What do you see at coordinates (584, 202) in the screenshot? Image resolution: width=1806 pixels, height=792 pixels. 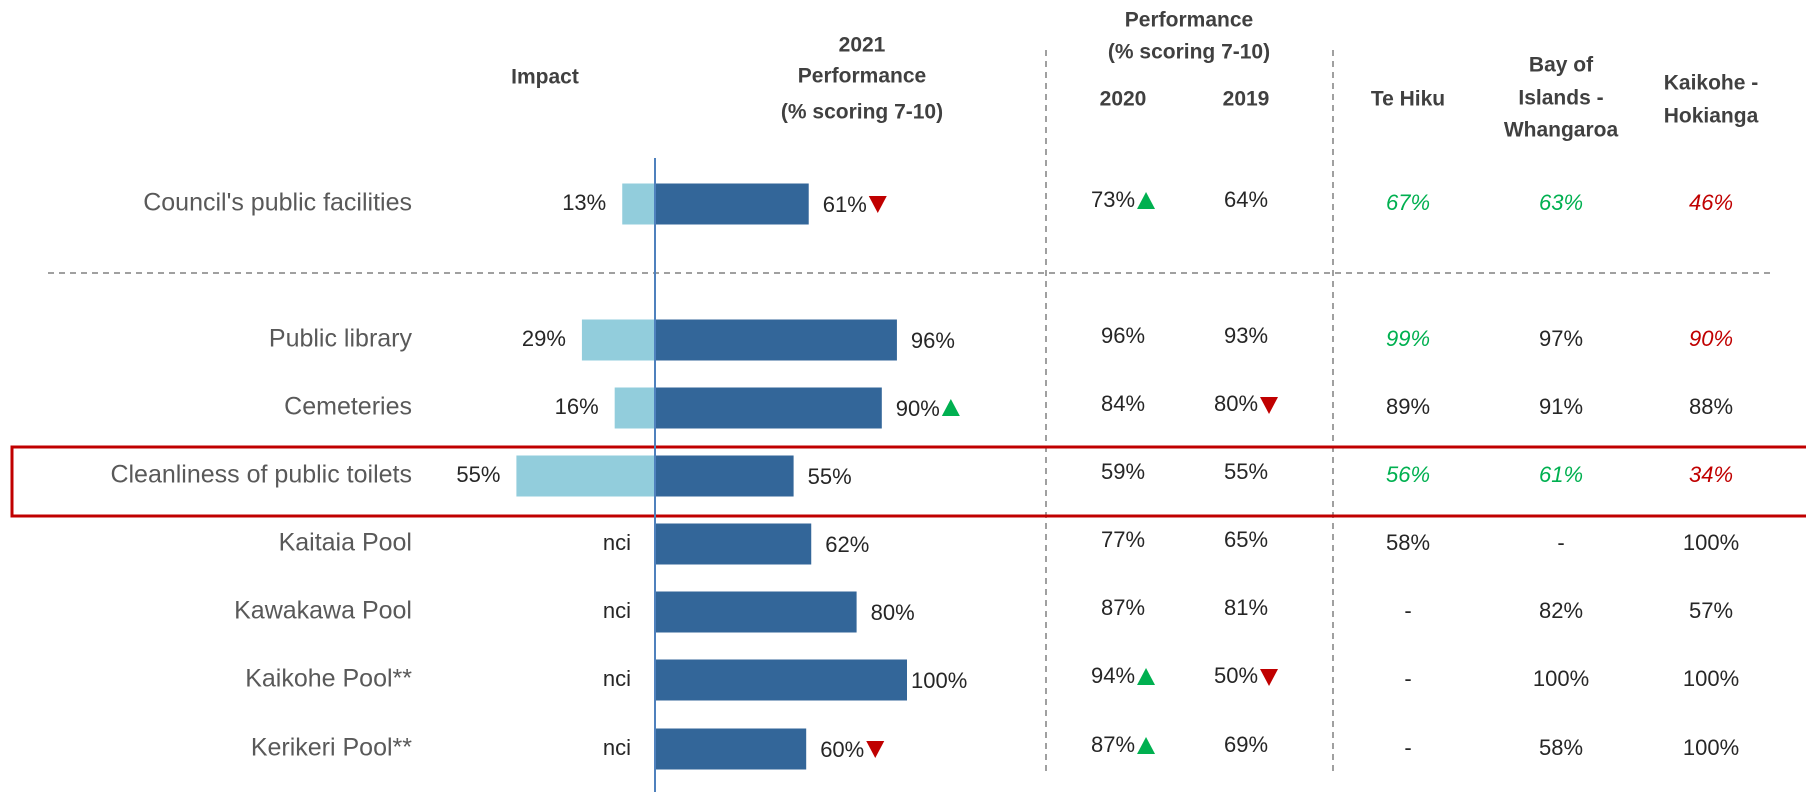 I see `value-label: 13%` at bounding box center [584, 202].